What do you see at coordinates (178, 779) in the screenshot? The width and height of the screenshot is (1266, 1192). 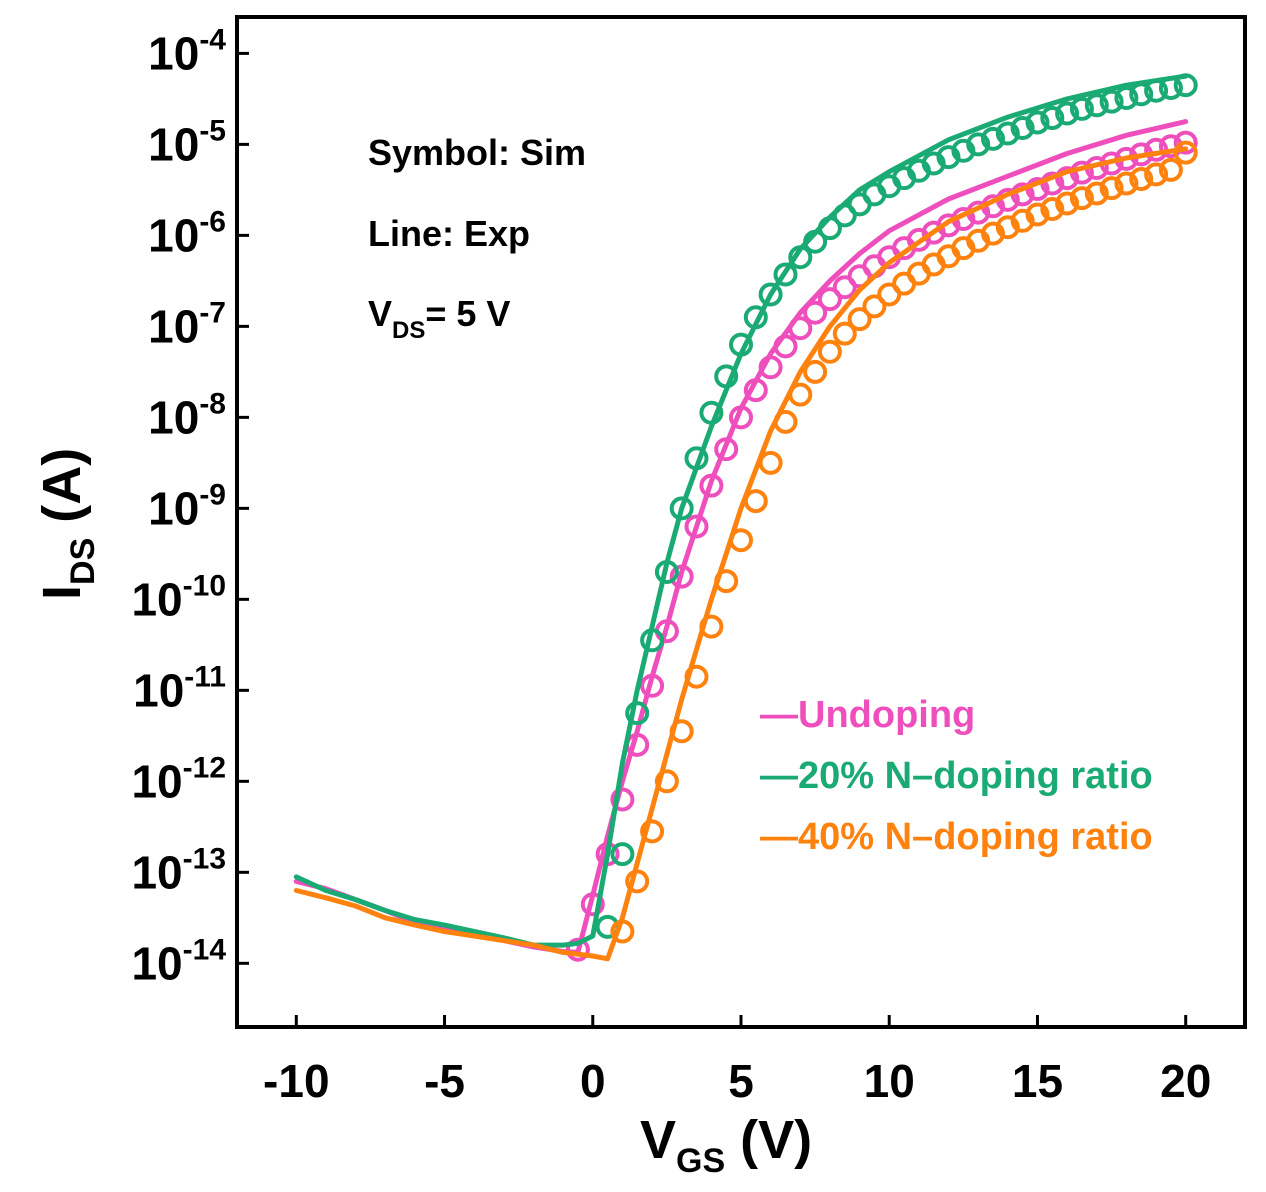 I see `y-tick-label: 10⁻¹²` at bounding box center [178, 779].